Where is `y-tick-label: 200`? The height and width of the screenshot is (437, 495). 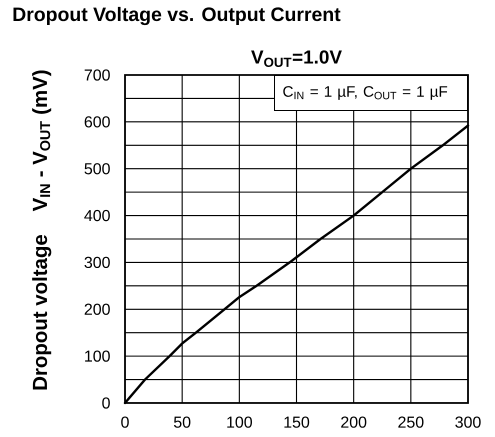 y-tick-label: 200 is located at coordinates (97, 309).